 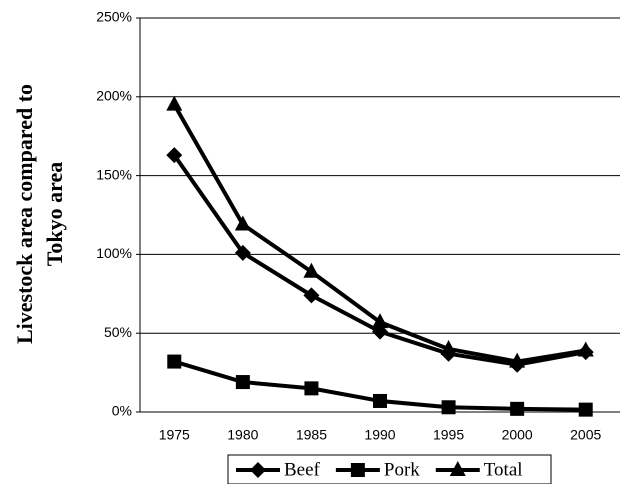 What do you see at coordinates (379, 435) in the screenshot?
I see `x-tick-label: 1990` at bounding box center [379, 435].